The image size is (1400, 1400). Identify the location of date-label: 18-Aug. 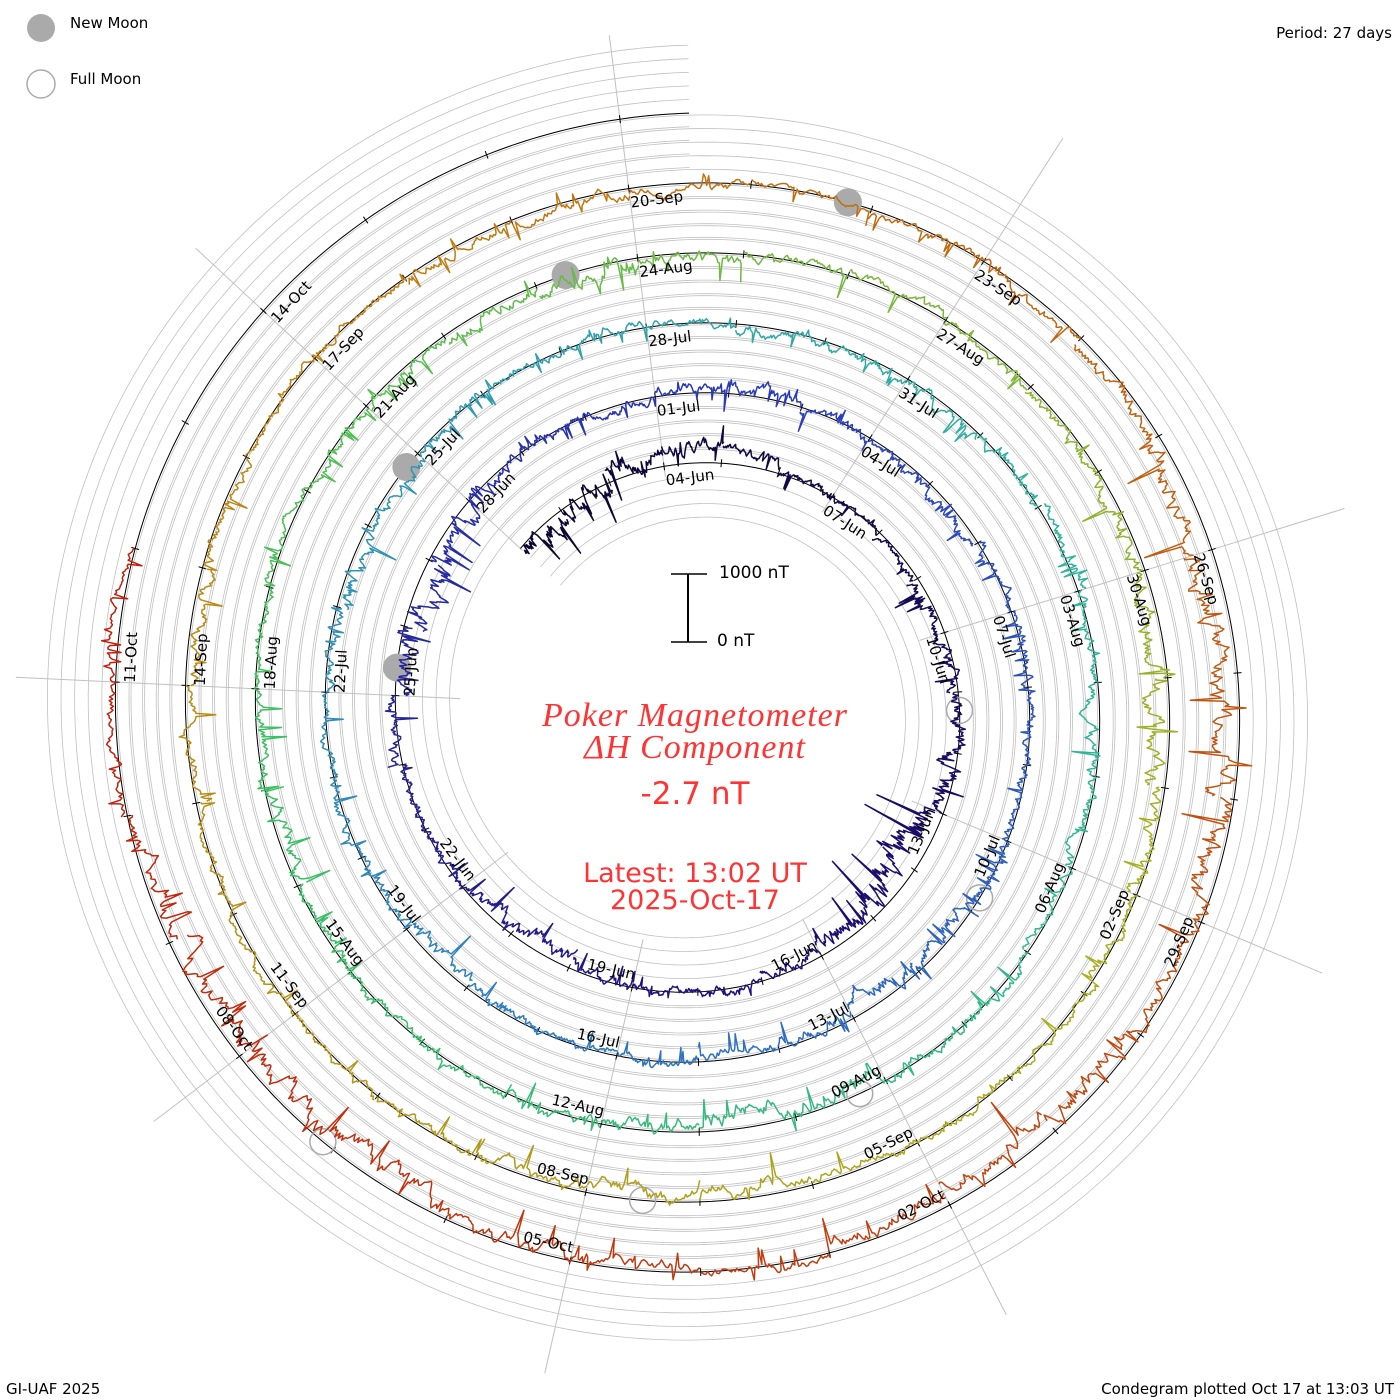
(271, 663).